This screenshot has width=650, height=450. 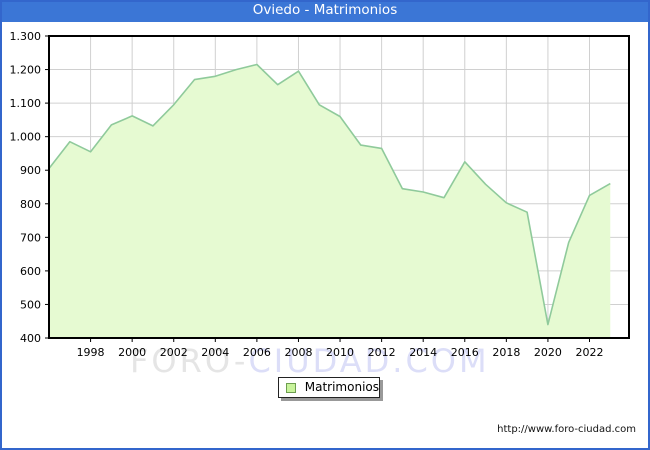 What do you see at coordinates (26, 187) in the screenshot?
I see `y-axis-labels: 400 500 600 700 800 900 1.000 1.100 1.200 1.300` at bounding box center [26, 187].